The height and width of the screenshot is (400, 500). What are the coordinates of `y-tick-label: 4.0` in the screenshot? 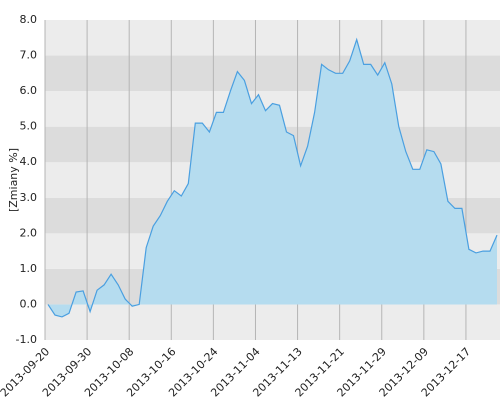 It's located at (29, 161).